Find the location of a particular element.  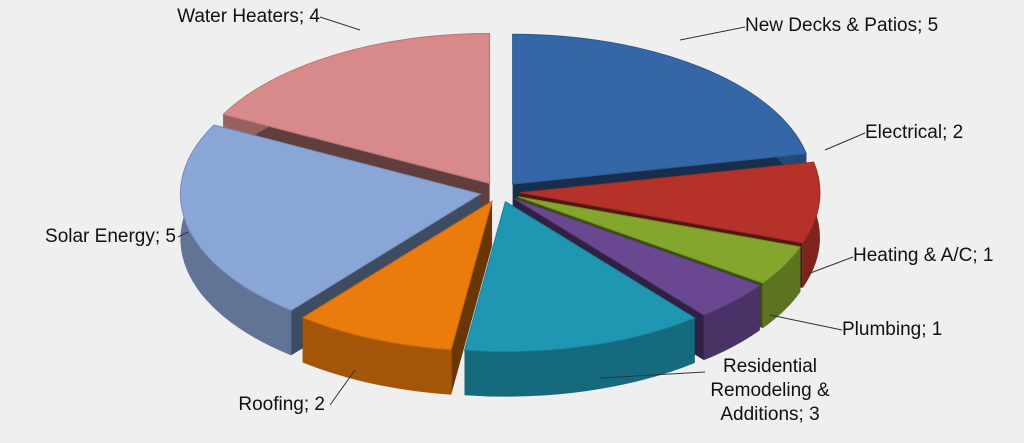

data-label: Heating & A/C; 1 is located at coordinates (923, 255).